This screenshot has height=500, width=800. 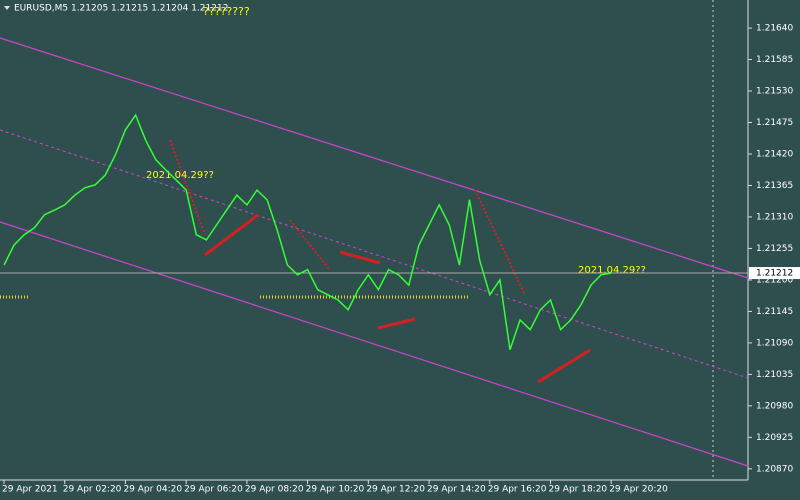 What do you see at coordinates (774, 469) in the screenshot?
I see `y-tick-label: 1.20870` at bounding box center [774, 469].